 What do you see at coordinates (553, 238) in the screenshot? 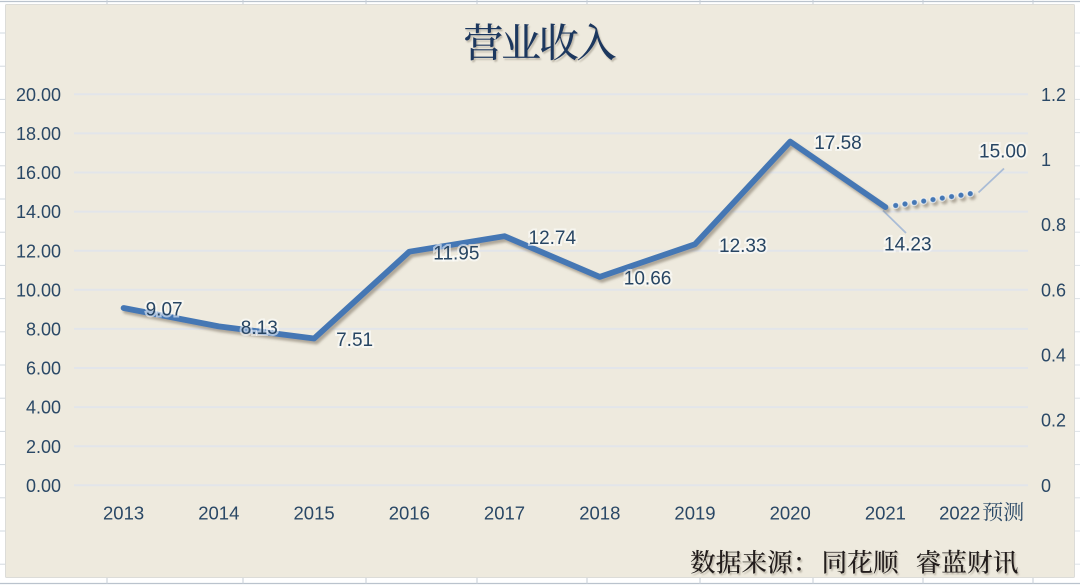
I see `svg-text: 12.74` at bounding box center [553, 238].